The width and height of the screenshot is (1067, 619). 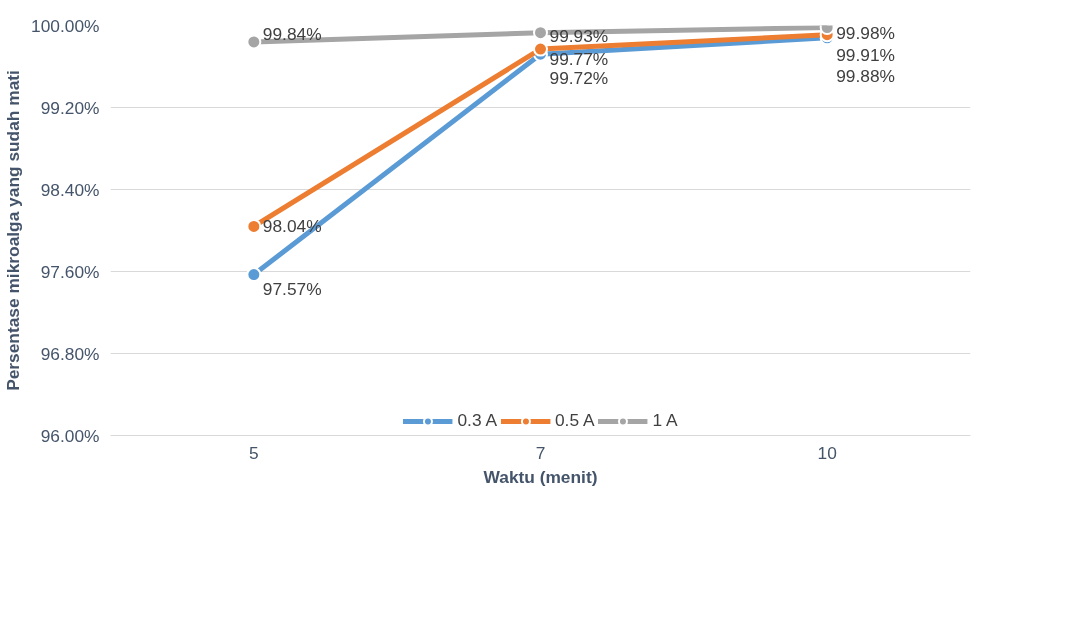 What do you see at coordinates (540, 476) in the screenshot?
I see `x-axis-title: Waktu (menit)` at bounding box center [540, 476].